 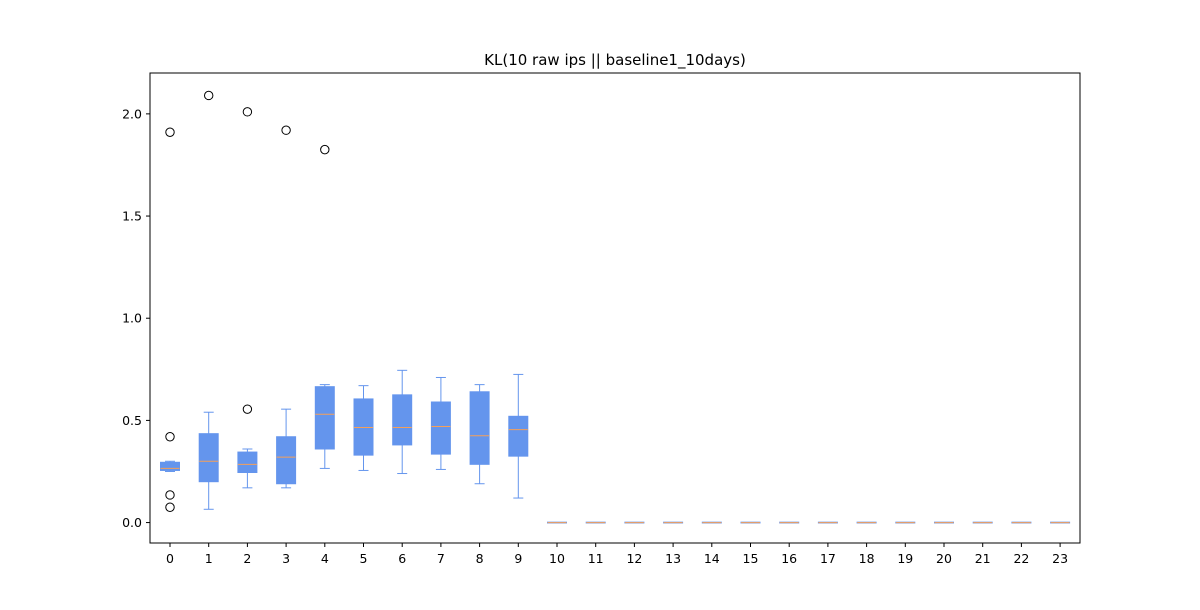 What do you see at coordinates (364, 558) in the screenshot?
I see `x-tick-label: 5` at bounding box center [364, 558].